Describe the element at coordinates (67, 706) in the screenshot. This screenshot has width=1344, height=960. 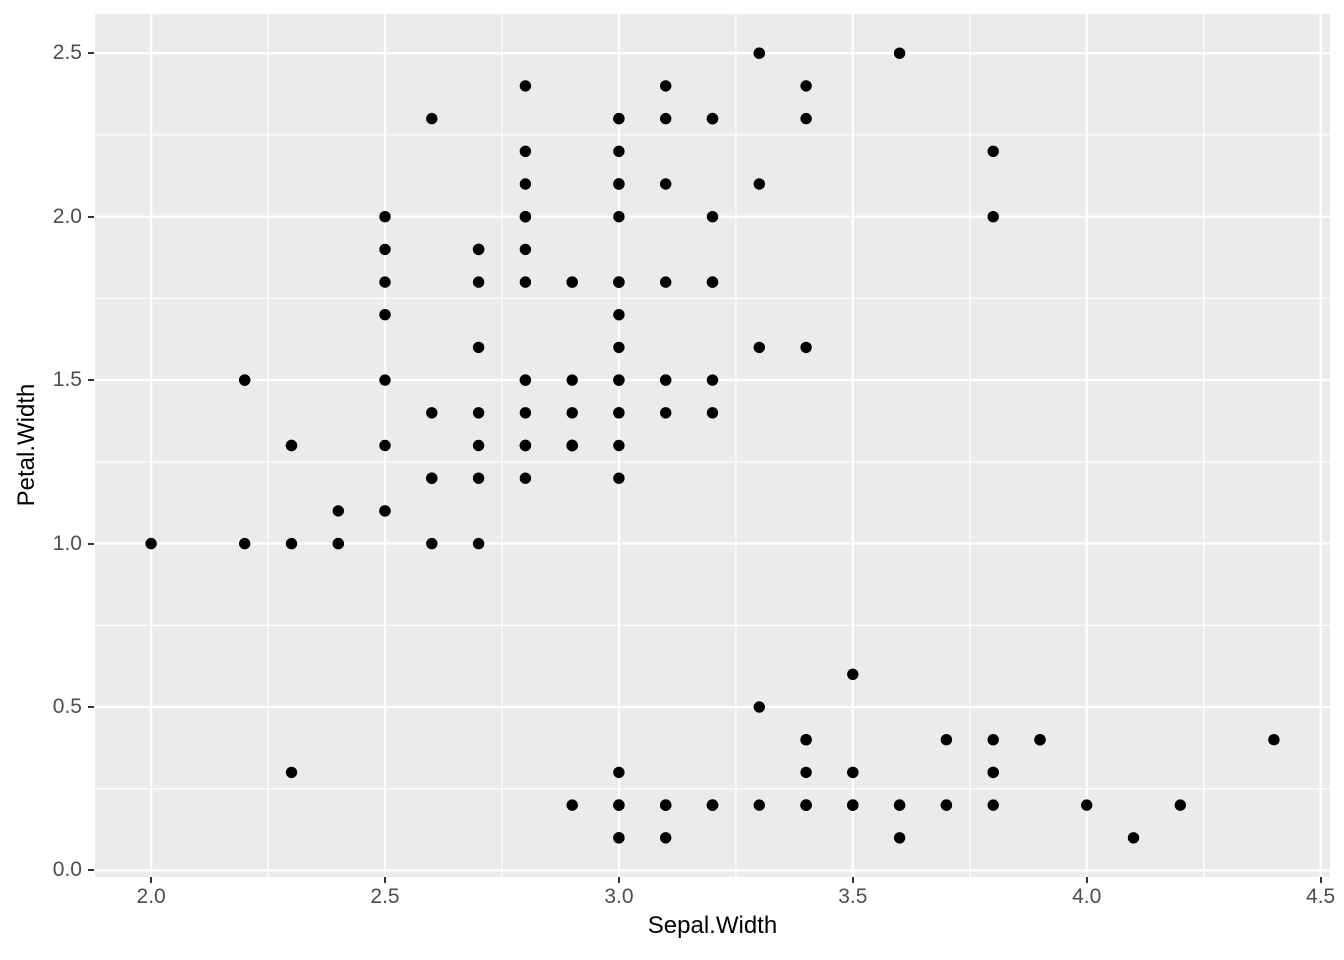
I see `y-axis-tick-label: 0.5` at that location.